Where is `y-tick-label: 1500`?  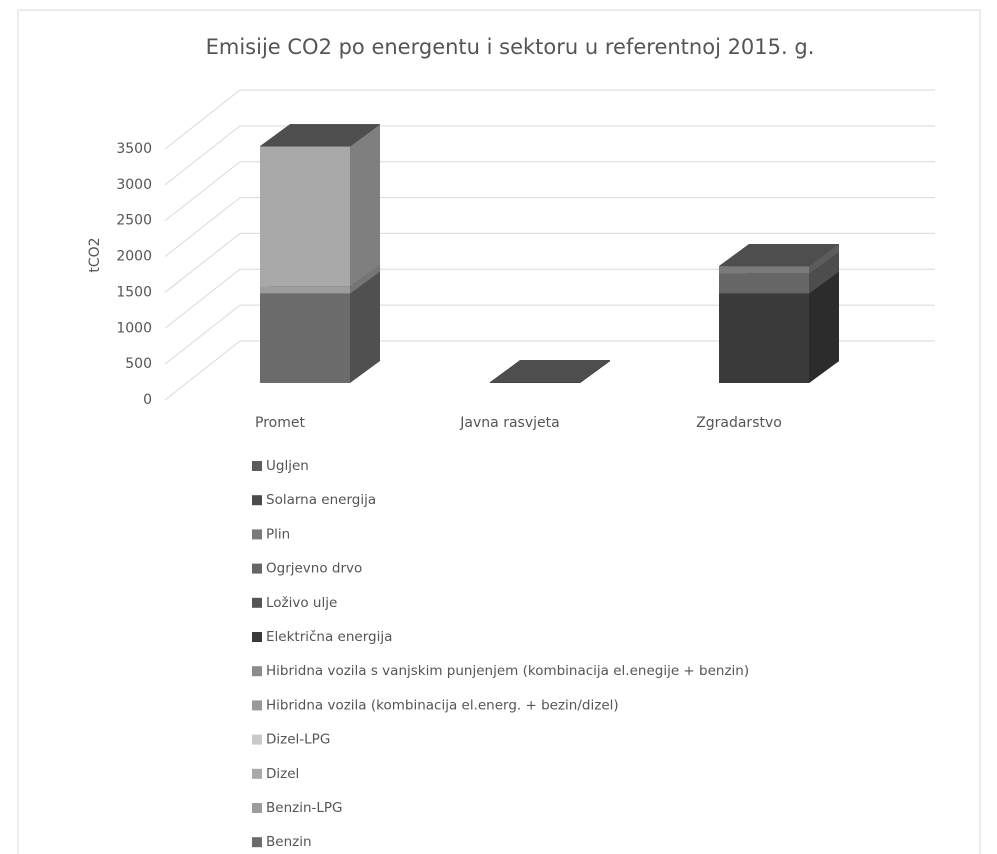
y-tick-label: 1500 is located at coordinates (134, 292).